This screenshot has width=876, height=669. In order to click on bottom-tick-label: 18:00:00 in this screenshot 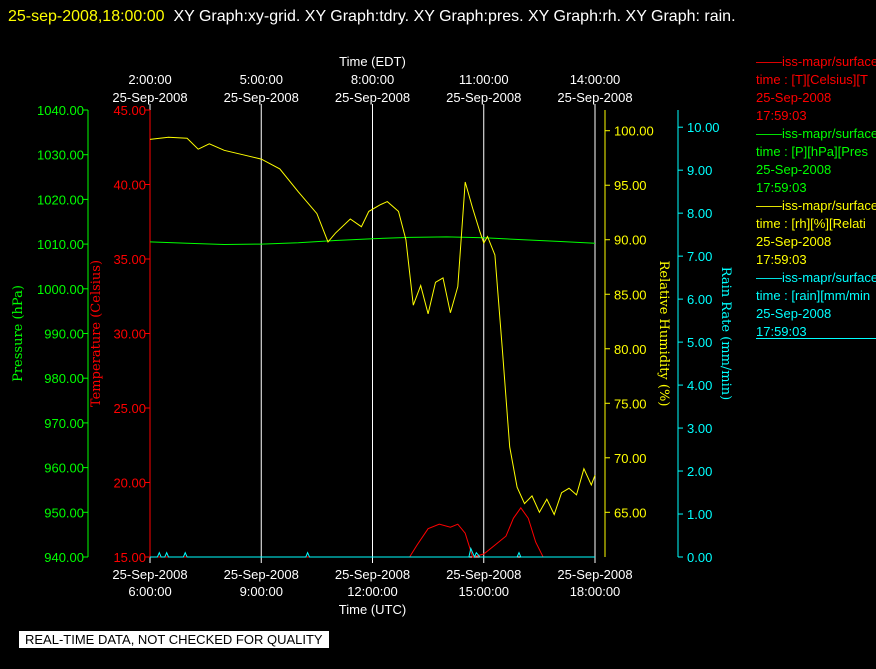, I will do `click(595, 591)`.